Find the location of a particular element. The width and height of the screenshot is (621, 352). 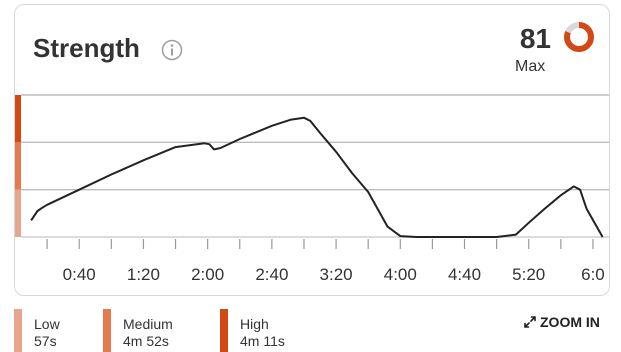

zone-bar is located at coordinates (18, 166).